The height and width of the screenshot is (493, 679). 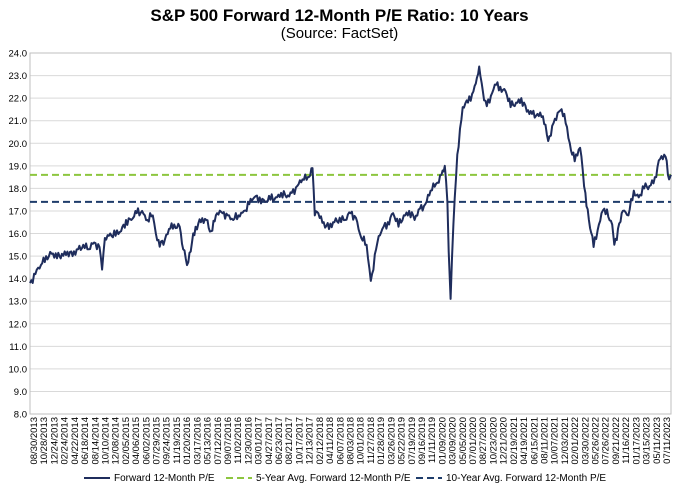 I want to click on x-tick-label: 11/16/2022, so click(x=626, y=440).